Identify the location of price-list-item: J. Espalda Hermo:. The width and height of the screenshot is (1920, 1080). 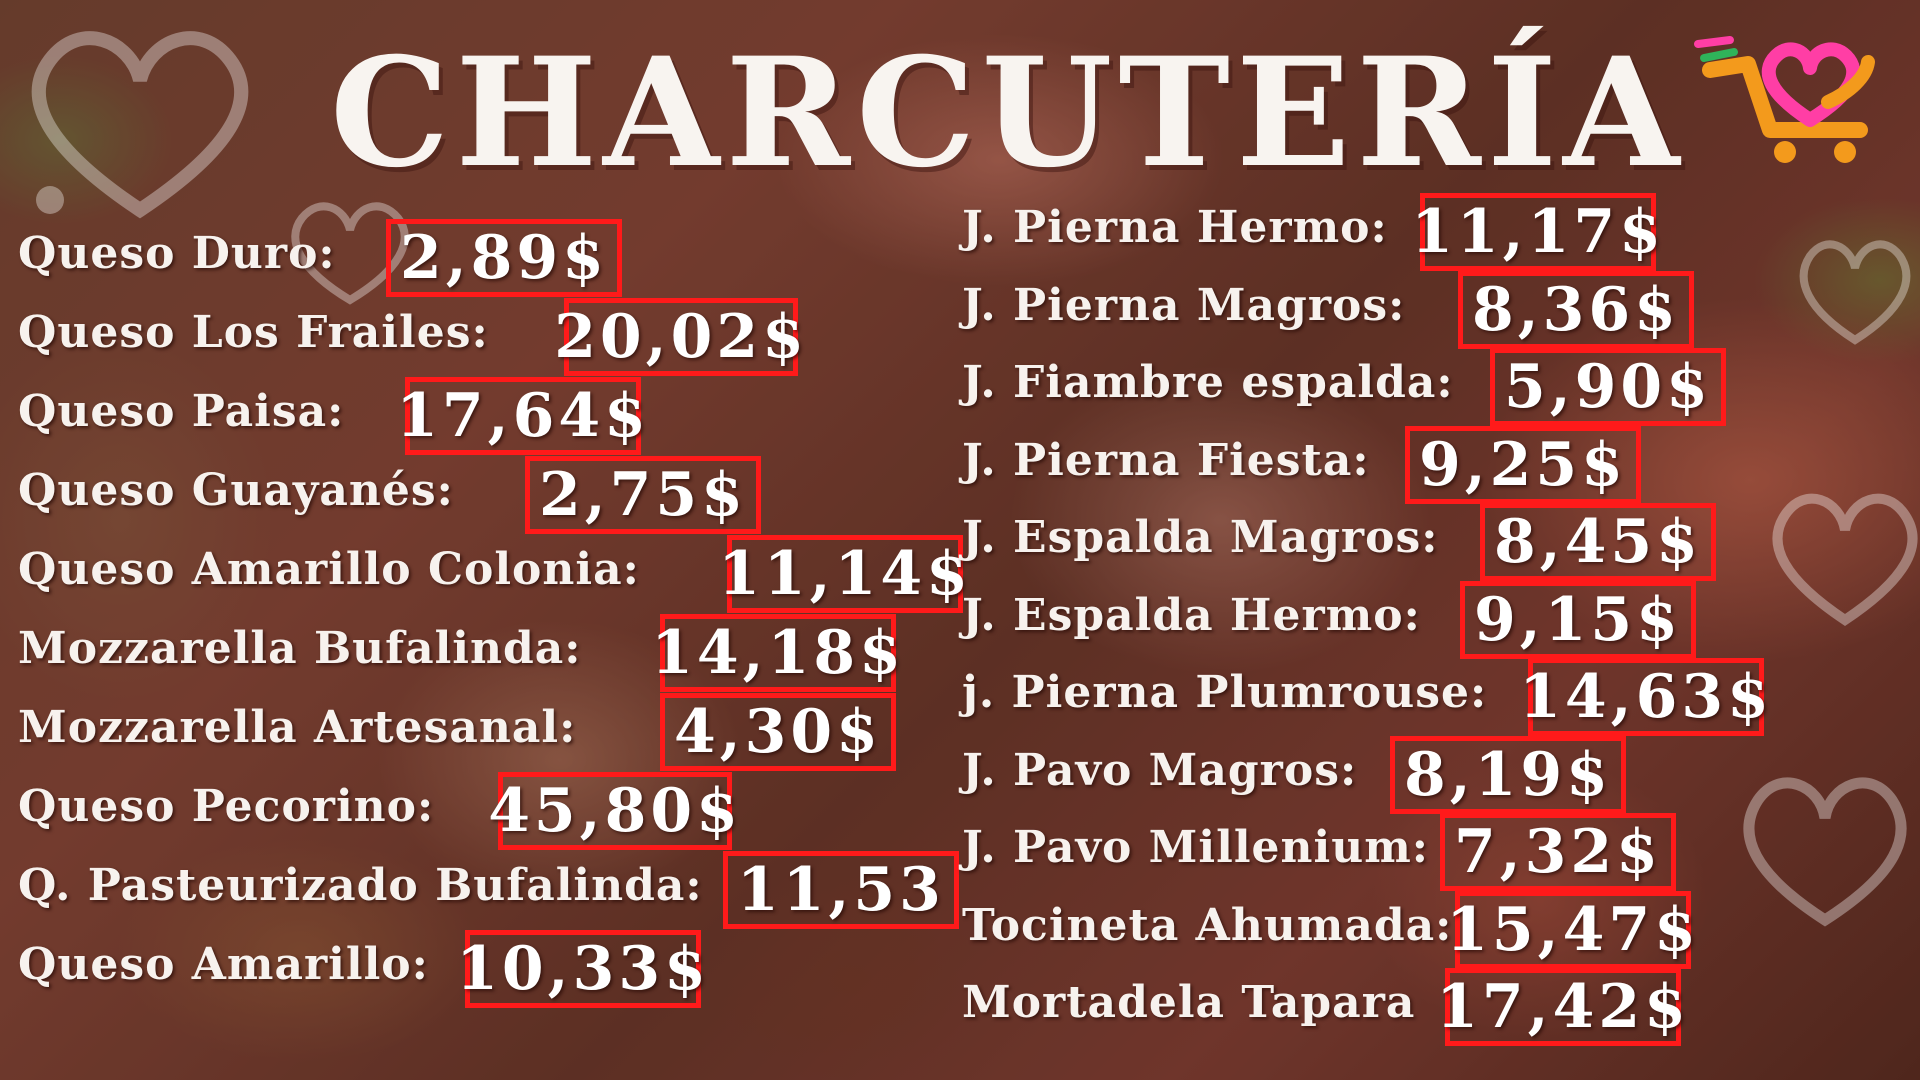
(1191, 615).